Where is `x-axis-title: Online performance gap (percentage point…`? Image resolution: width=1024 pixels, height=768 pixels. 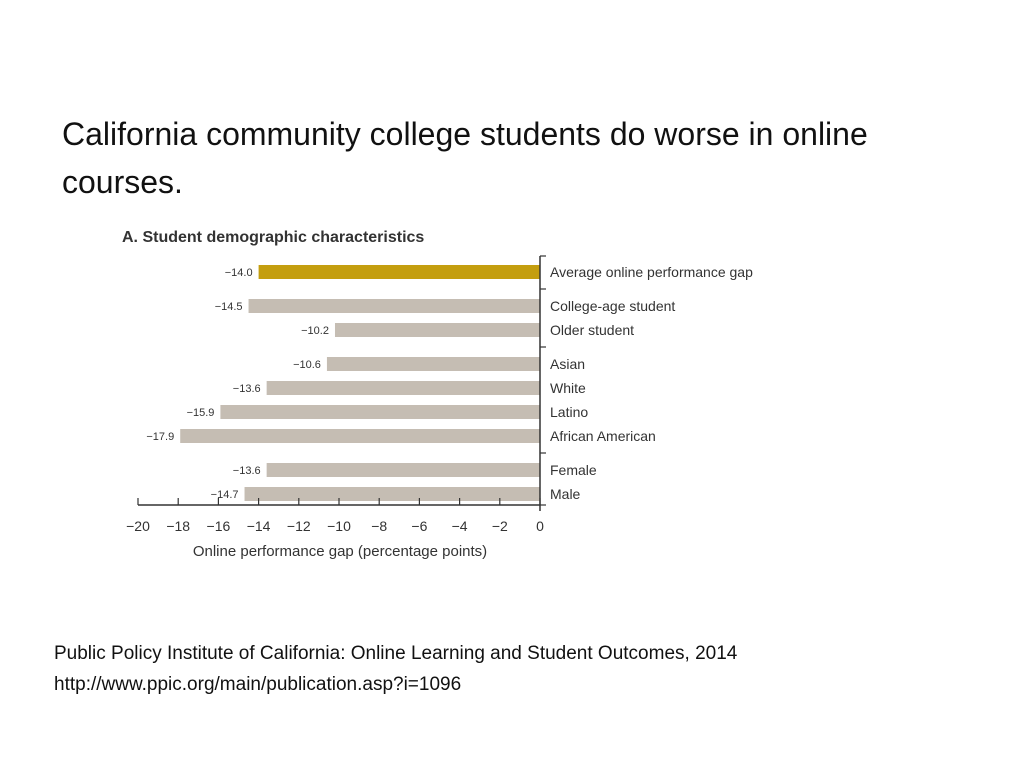
x-axis-title: Online performance gap (percentage point… is located at coordinates (340, 551).